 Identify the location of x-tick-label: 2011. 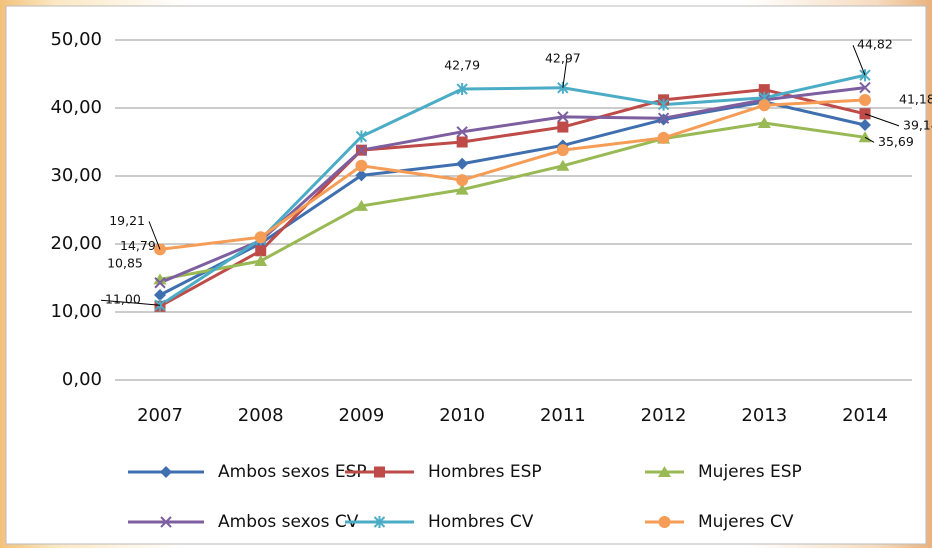
(563, 415).